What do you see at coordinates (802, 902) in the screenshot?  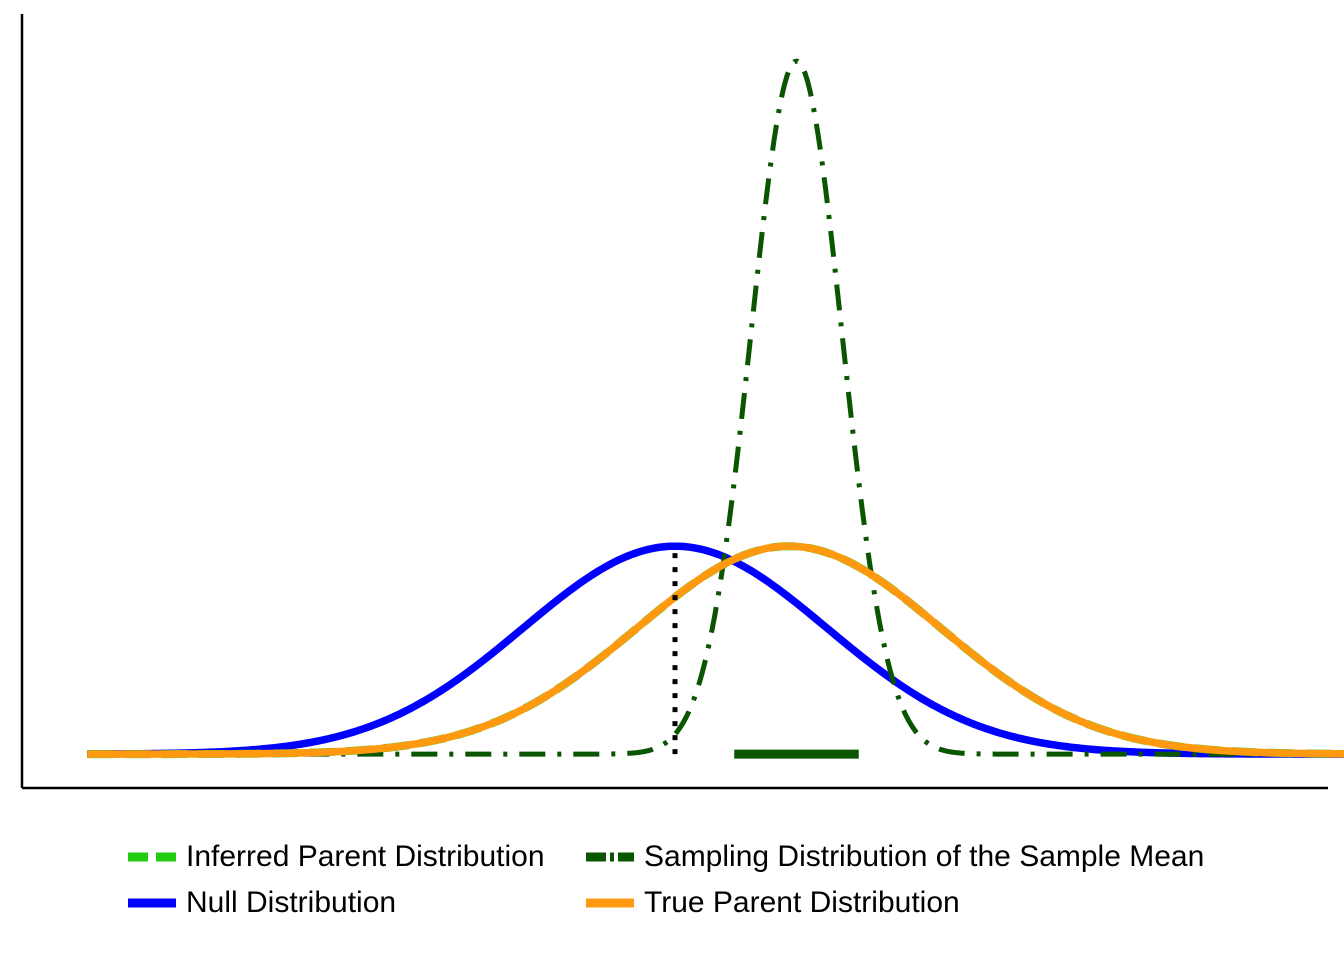 I see `legend-label: True Parent Distribution` at bounding box center [802, 902].